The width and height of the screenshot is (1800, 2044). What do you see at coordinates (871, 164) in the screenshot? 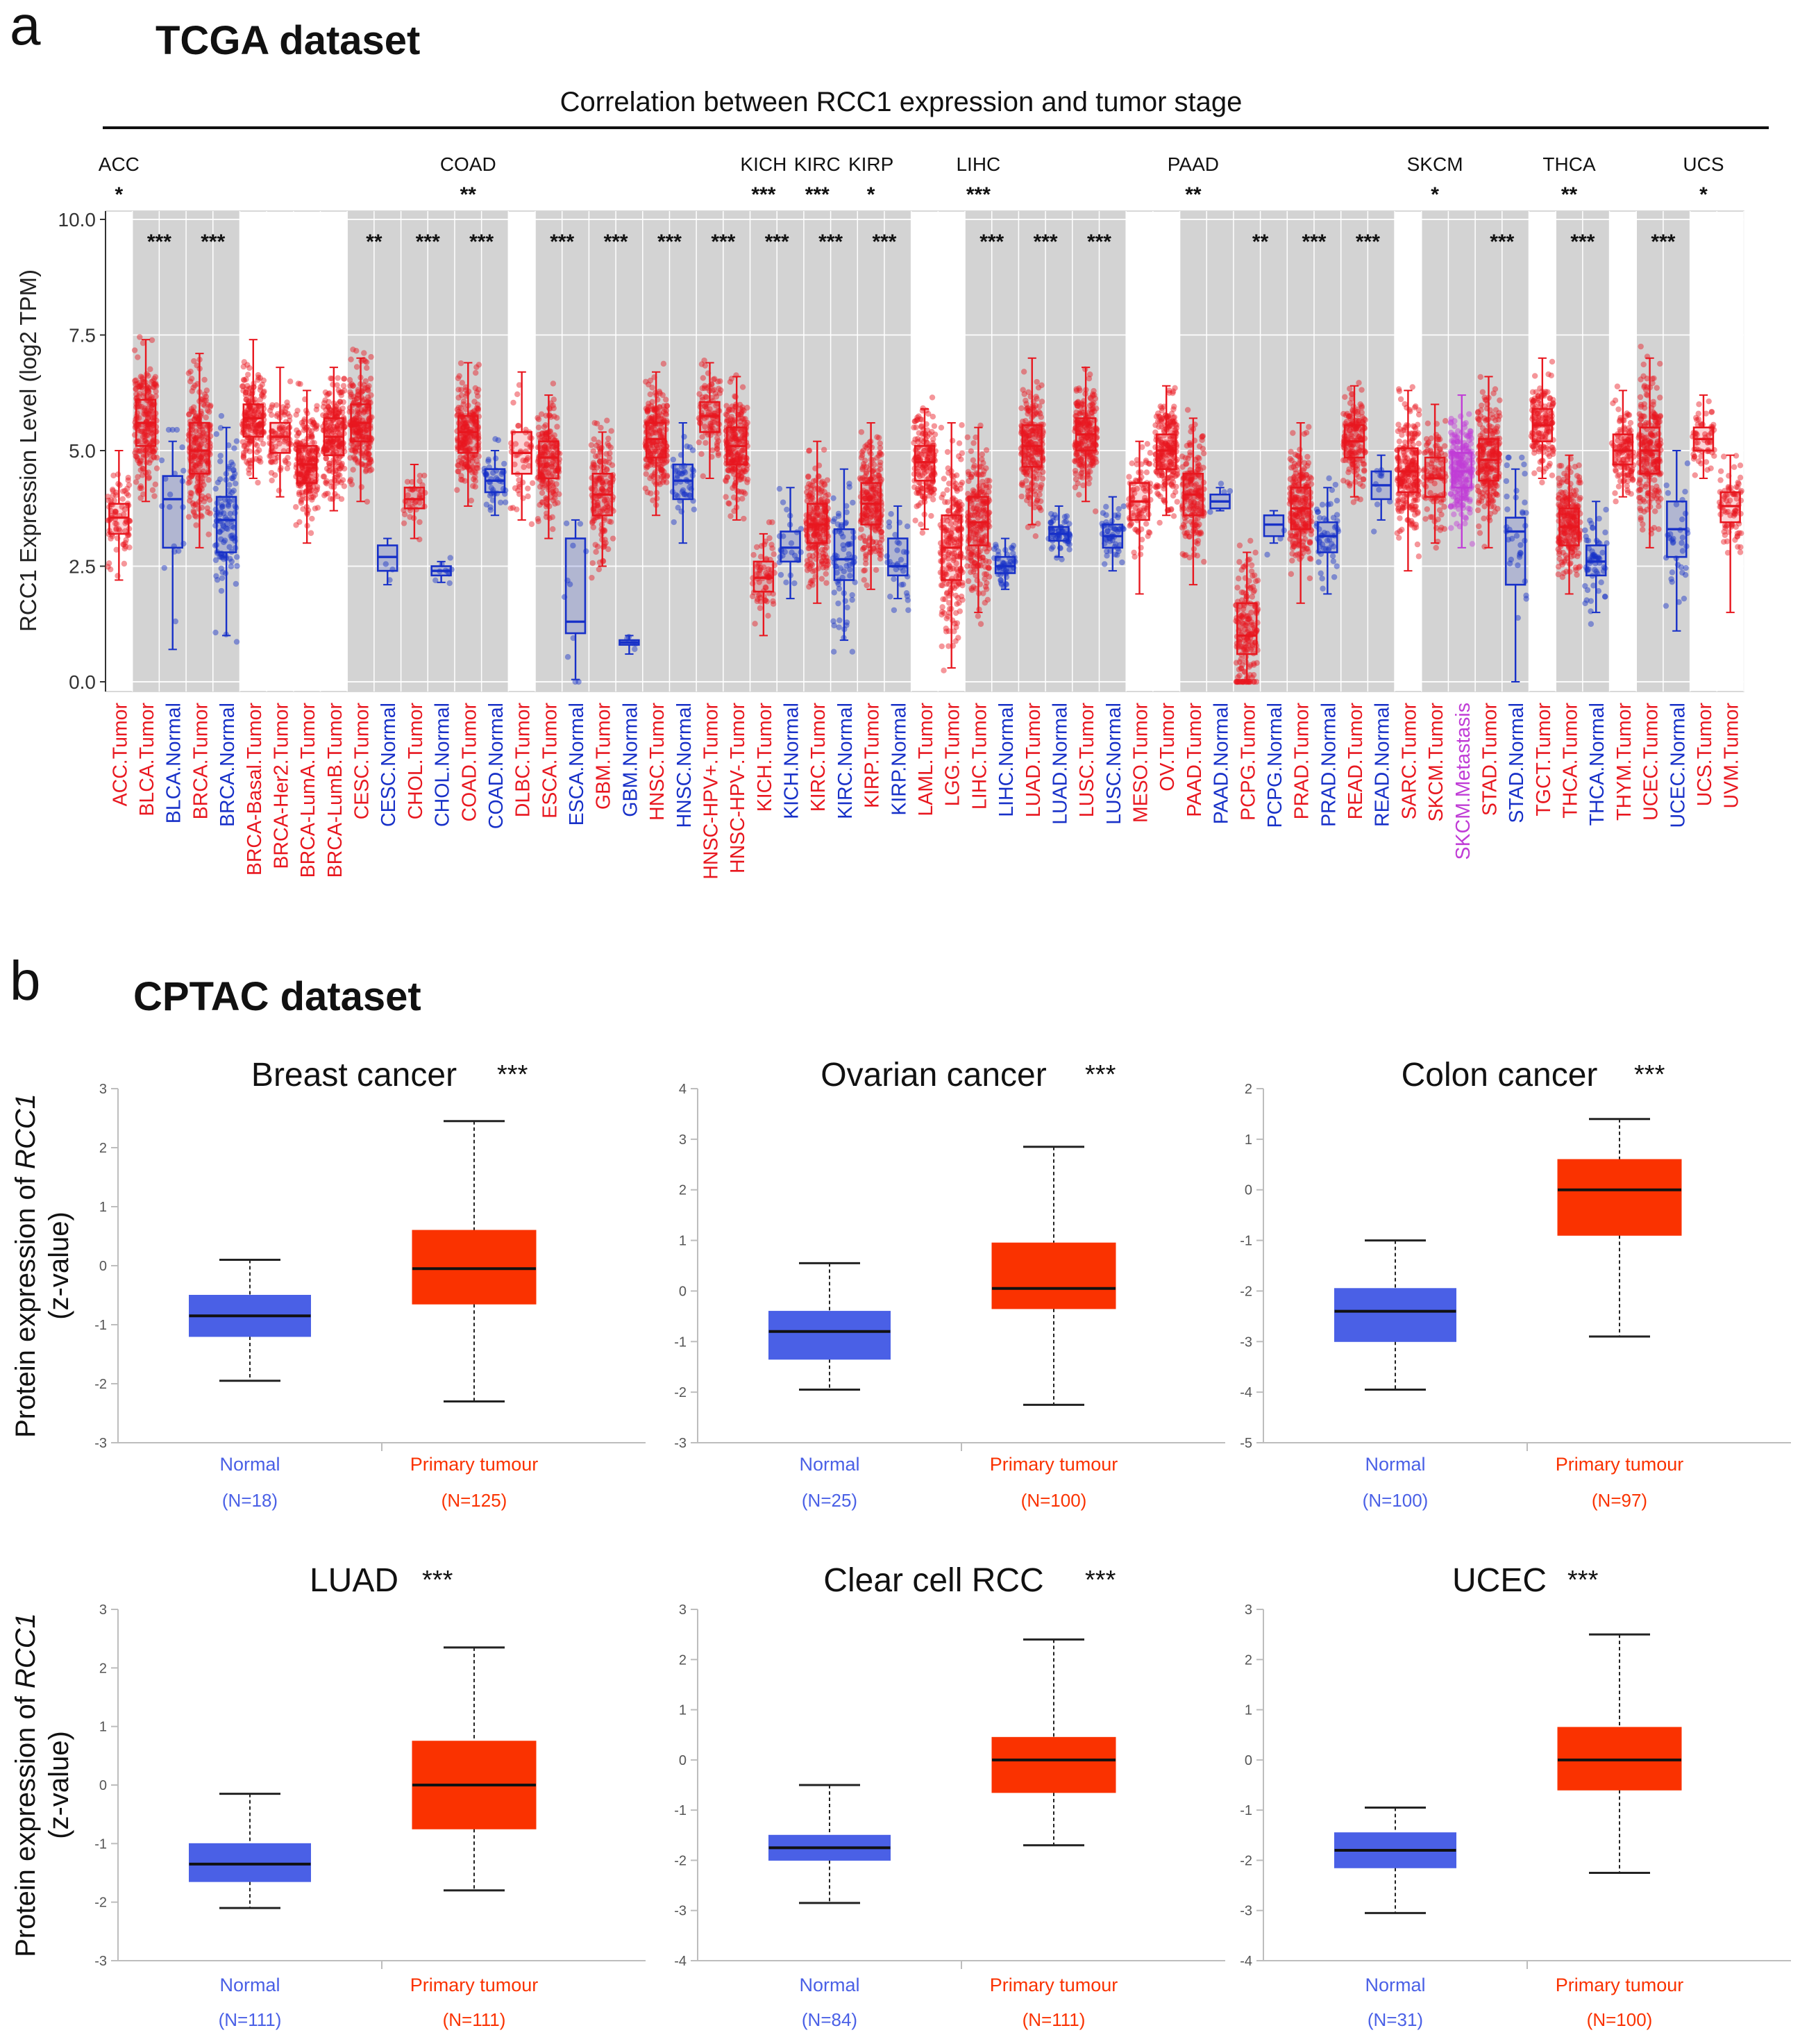
I see `stage-cancer-label: KIRP` at bounding box center [871, 164].